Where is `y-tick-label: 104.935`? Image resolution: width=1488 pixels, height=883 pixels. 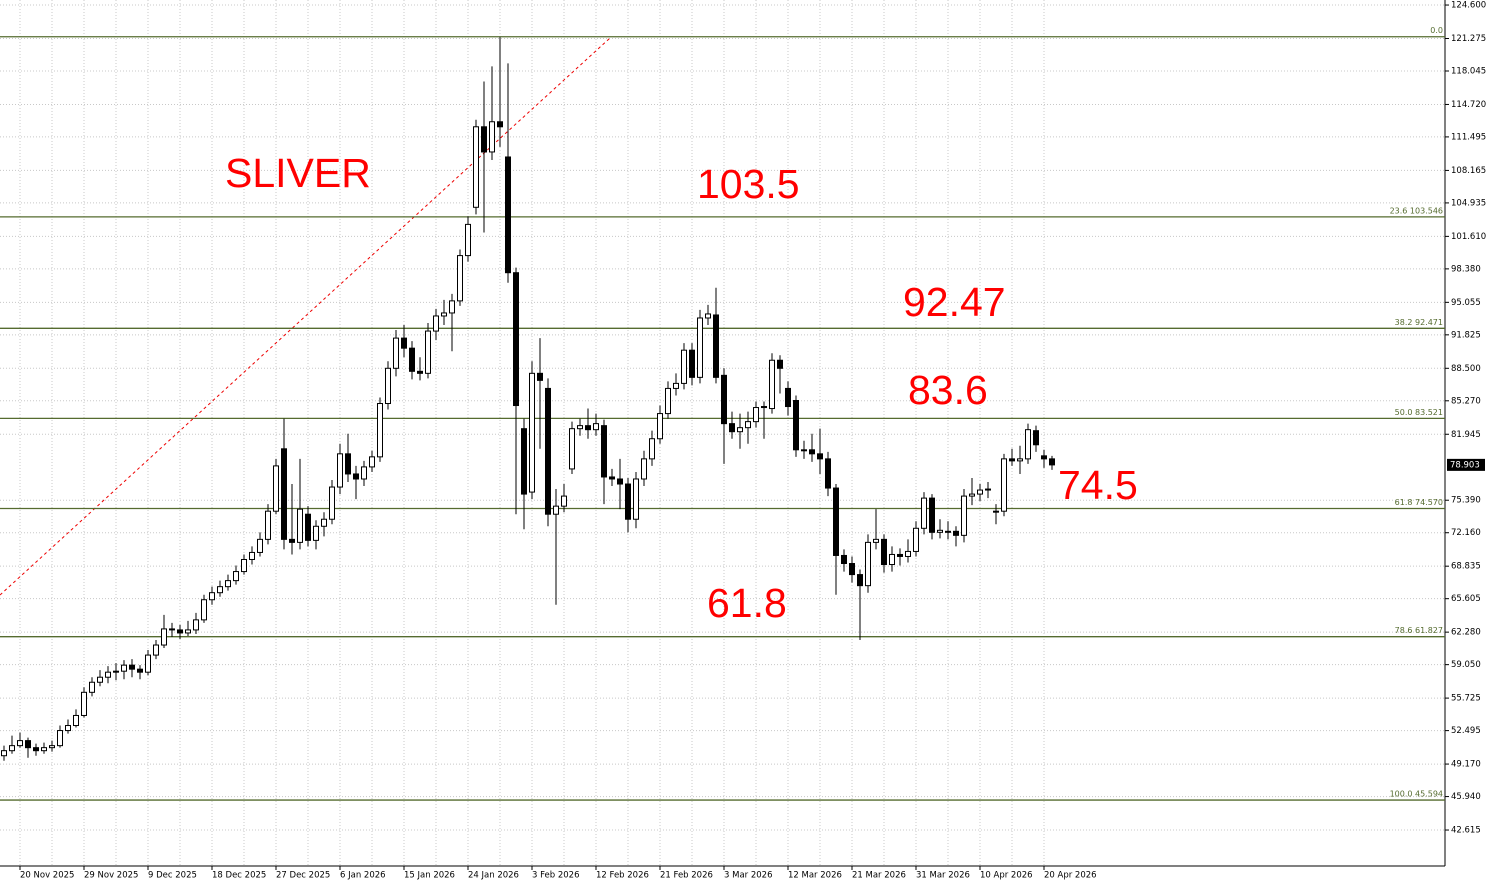 y-tick-label: 104.935 is located at coordinates (1468, 203).